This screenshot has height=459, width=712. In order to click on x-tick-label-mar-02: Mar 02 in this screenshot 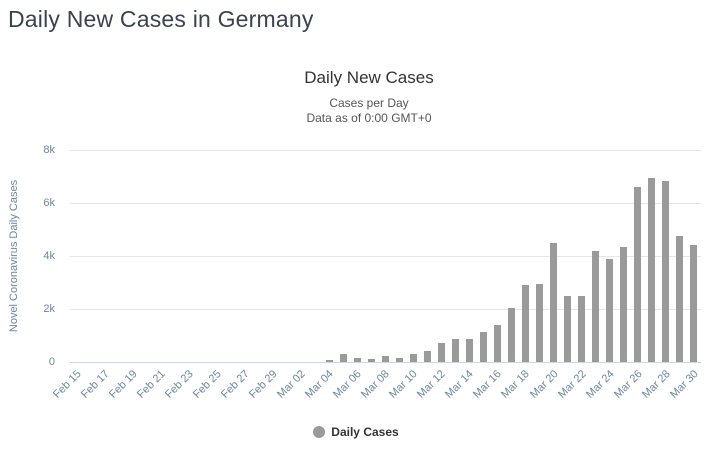, I will do `click(291, 384)`.